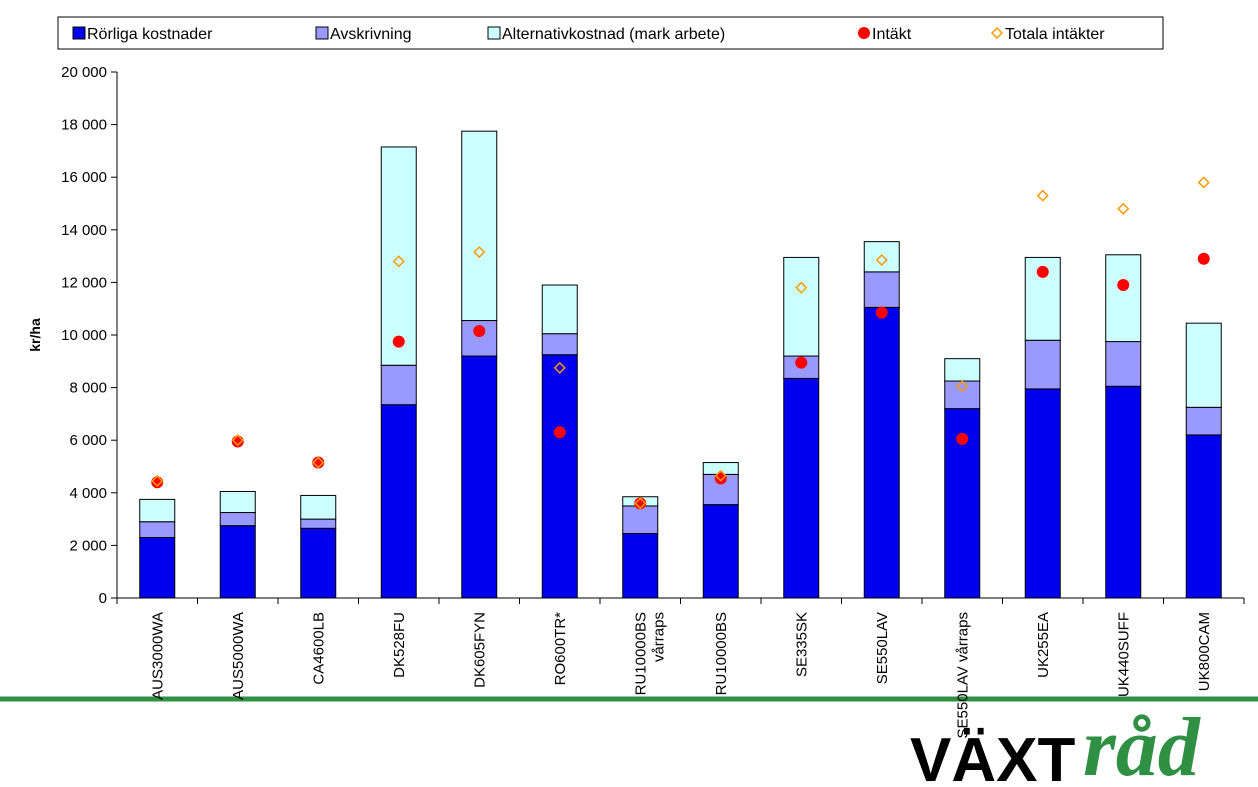 The image size is (1258, 787). Describe the element at coordinates (649, 653) in the screenshot. I see `x-tick-label: RU10000BSvårraps` at that location.